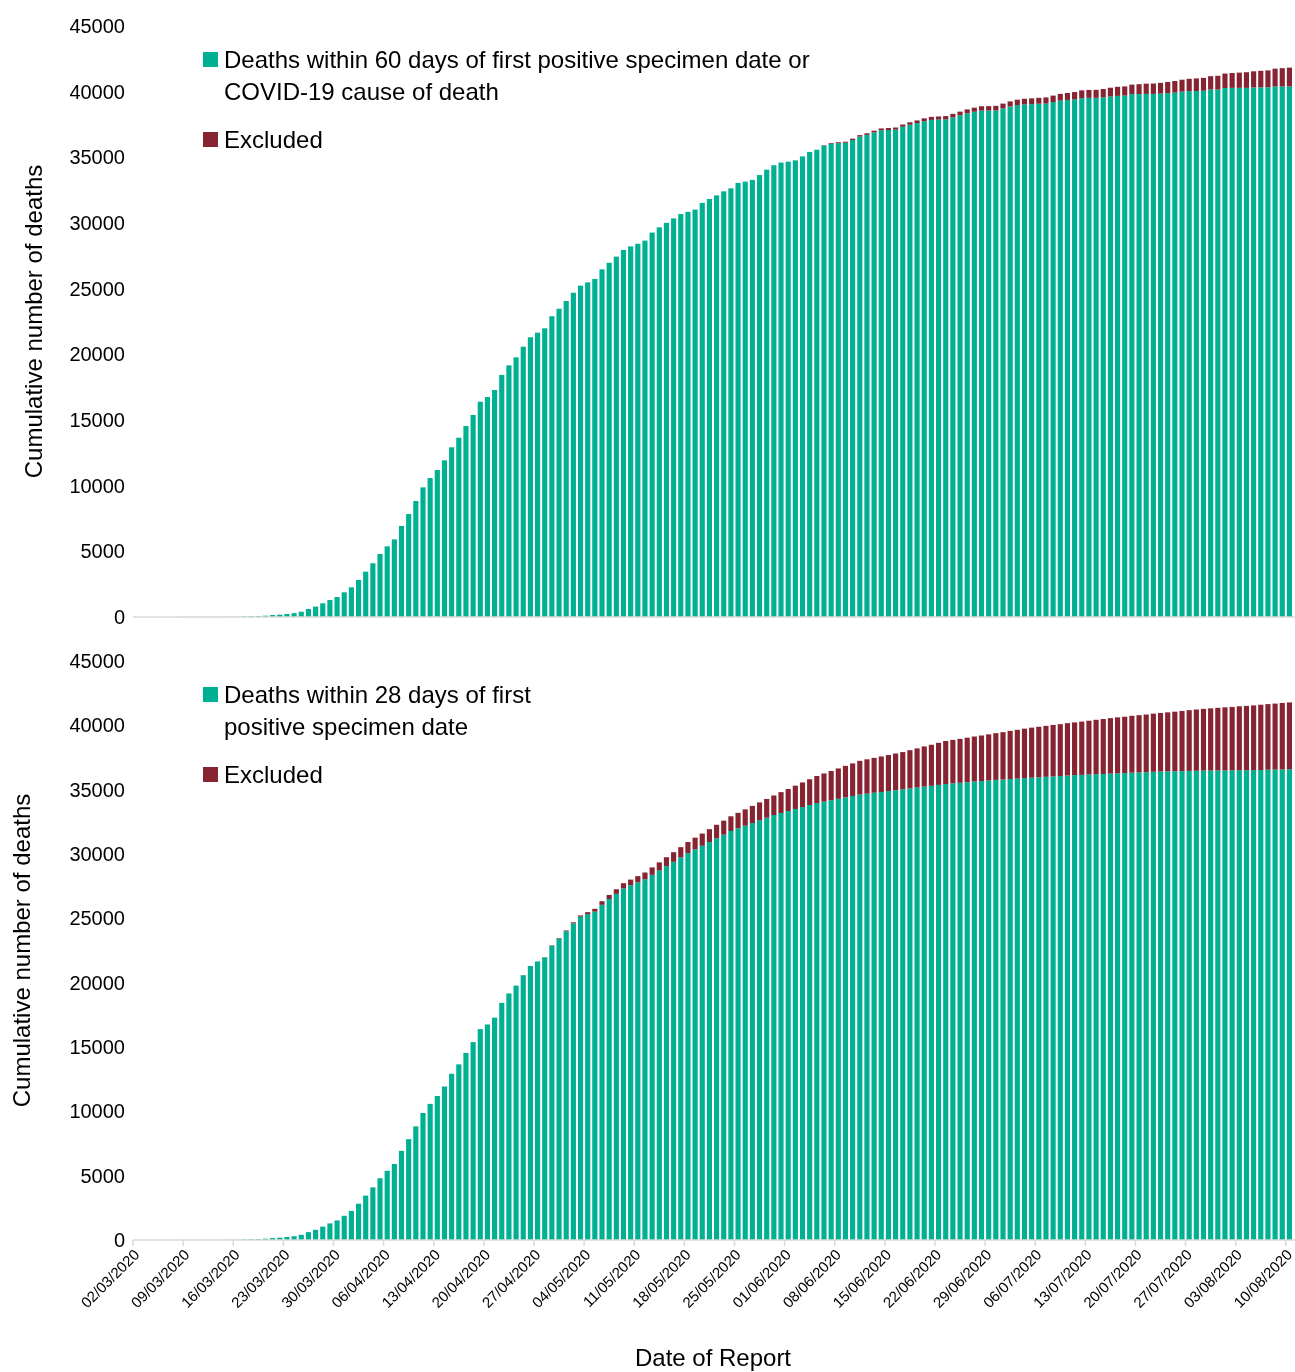  What do you see at coordinates (713, 1357) in the screenshot?
I see `x-axis-title: Date of Report` at bounding box center [713, 1357].